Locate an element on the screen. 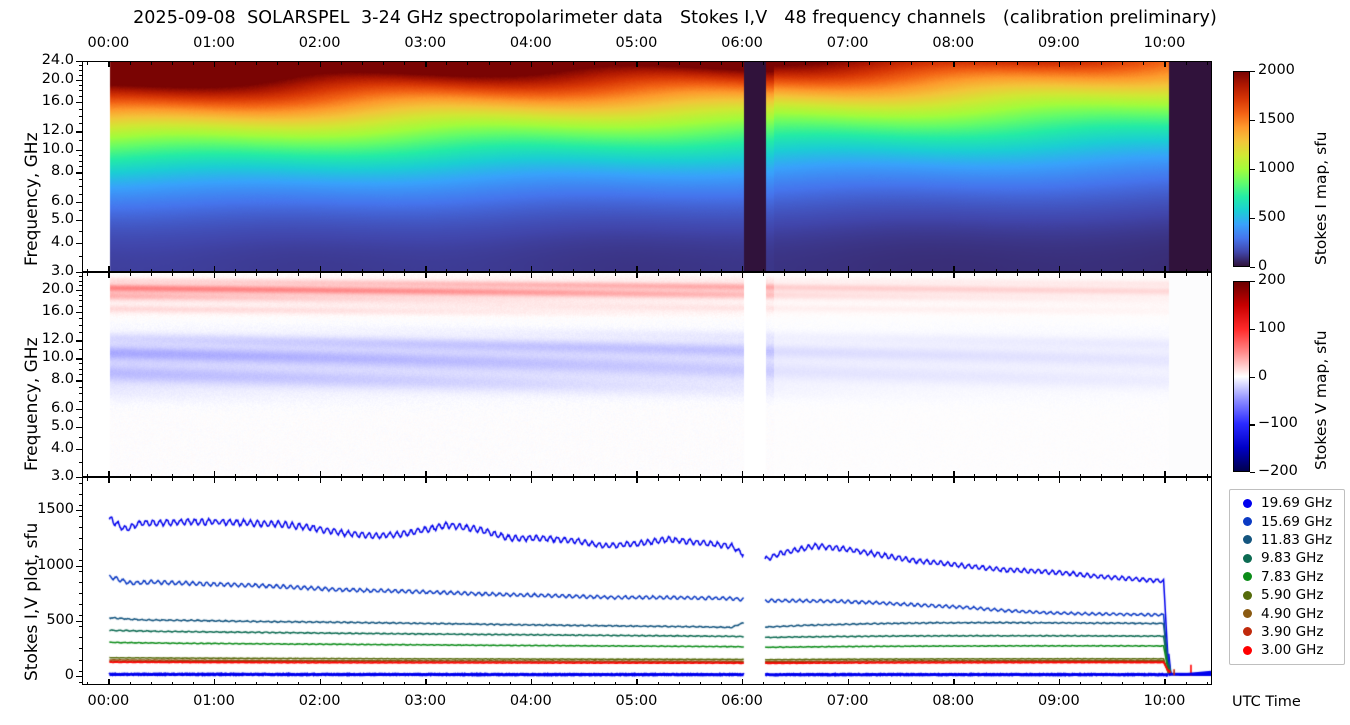 This screenshot has height=725, width=1350. legend-item: 9.83 GHz is located at coordinates (1286, 558).